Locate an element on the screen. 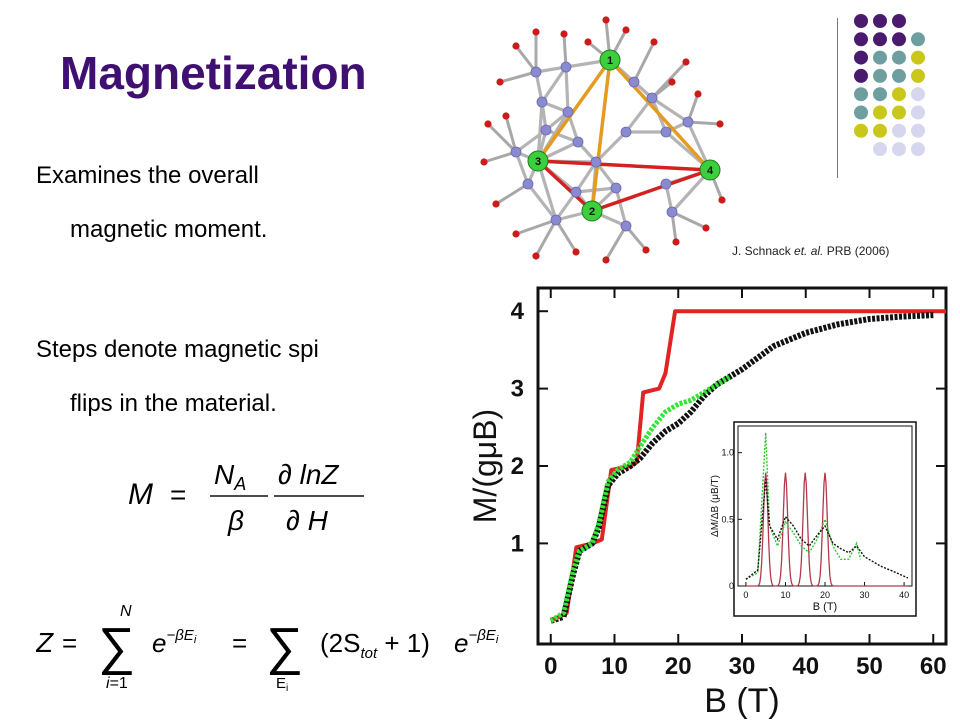  bullet-1-line-2: magnetic moment. is located at coordinates (168, 230).